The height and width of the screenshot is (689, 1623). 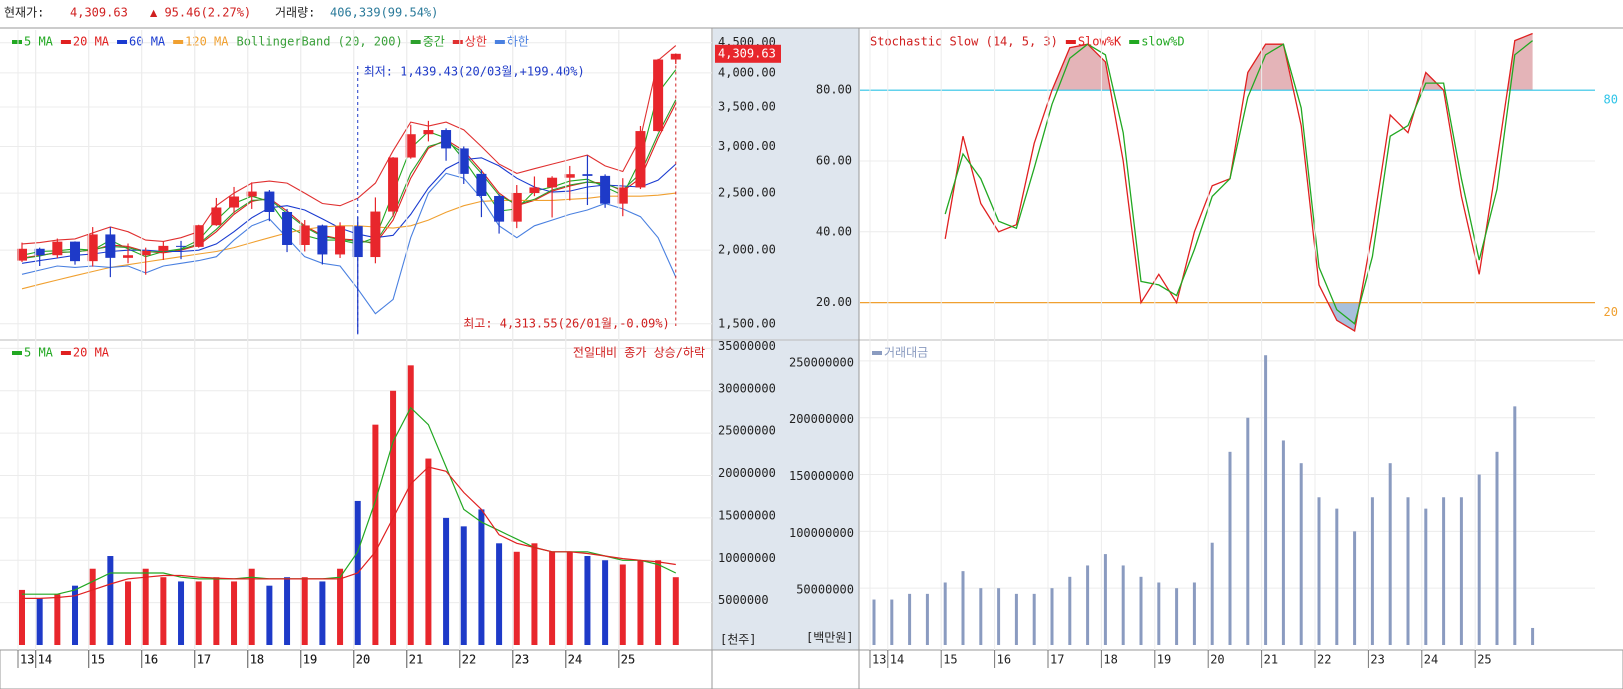 What do you see at coordinates (310, 660) in the screenshot?
I see `x-tick-label: 19` at bounding box center [310, 660].